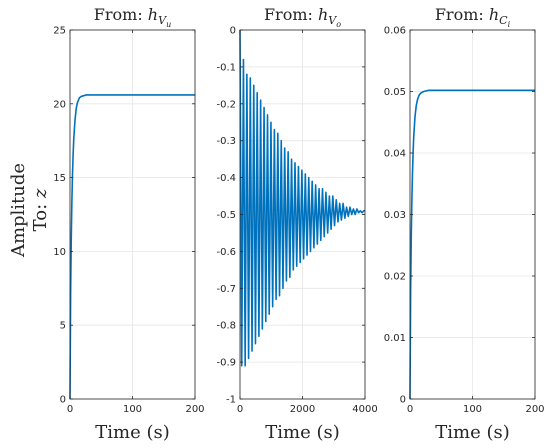  Describe the element at coordinates (226, 363) in the screenshot. I see `y-tick-label: -0.9` at that location.